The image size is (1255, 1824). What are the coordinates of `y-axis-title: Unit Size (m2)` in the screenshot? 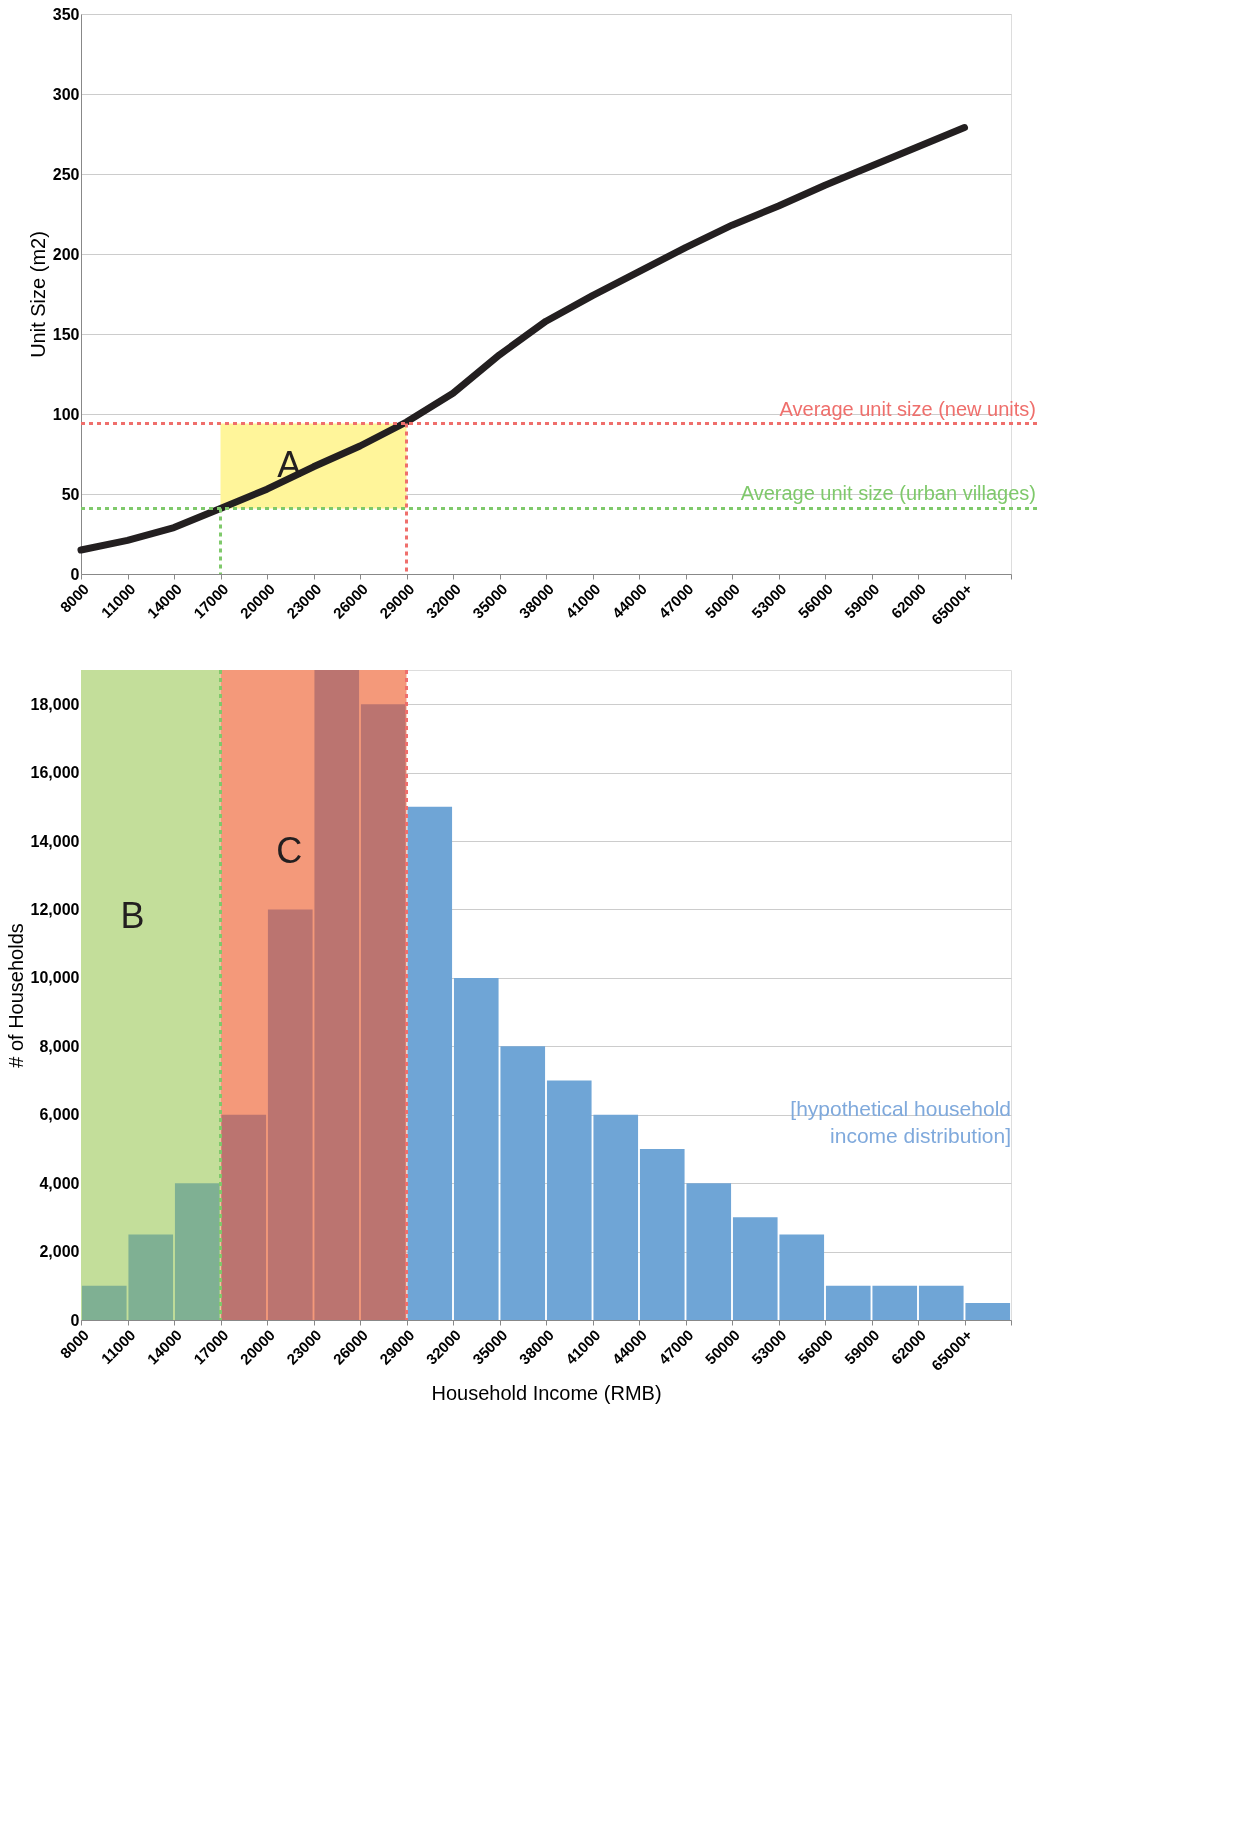 It's located at (37, 294).